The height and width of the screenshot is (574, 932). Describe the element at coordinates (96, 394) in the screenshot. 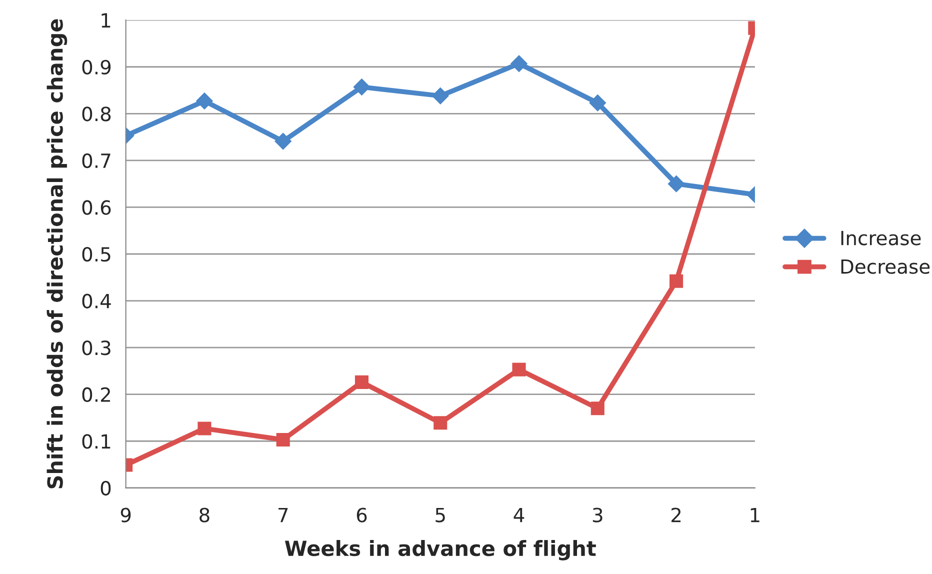

I see `y-tick-label: 0.2` at that location.